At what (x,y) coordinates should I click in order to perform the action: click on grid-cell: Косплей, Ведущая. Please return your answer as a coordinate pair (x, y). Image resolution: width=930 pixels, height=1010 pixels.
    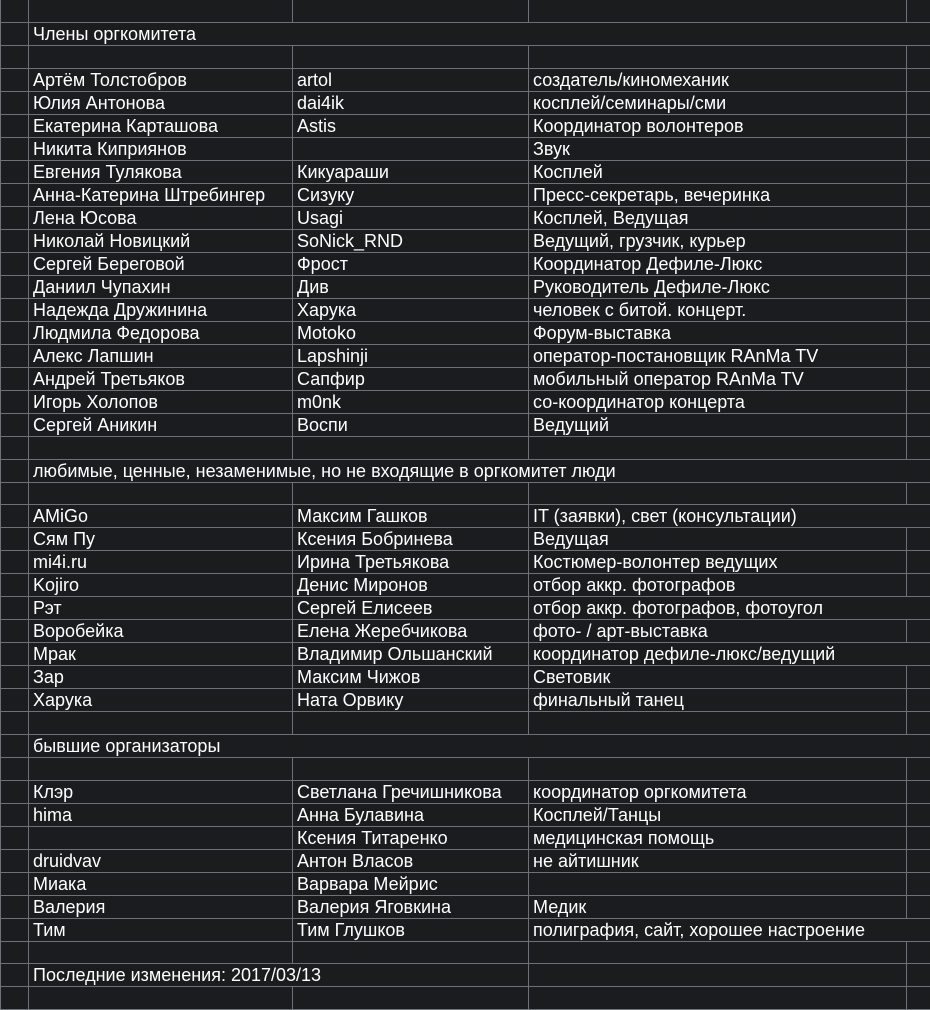
    Looking at the image, I should click on (717, 218).